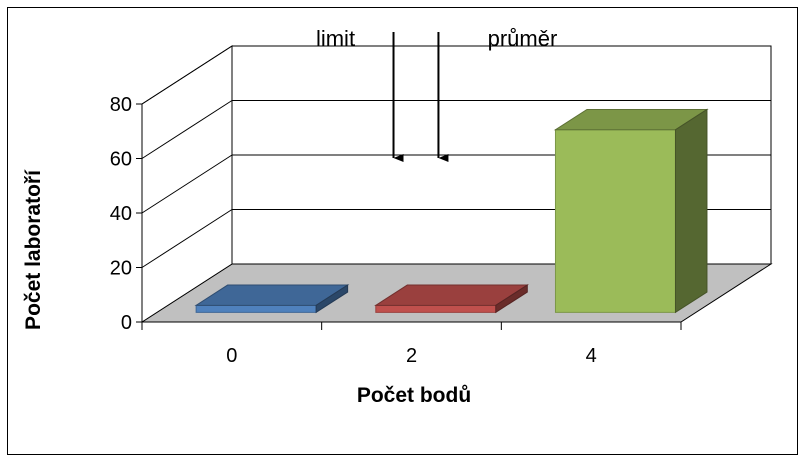 The height and width of the screenshot is (464, 807). What do you see at coordinates (231, 356) in the screenshot?
I see `x-tick-label: 0` at bounding box center [231, 356].